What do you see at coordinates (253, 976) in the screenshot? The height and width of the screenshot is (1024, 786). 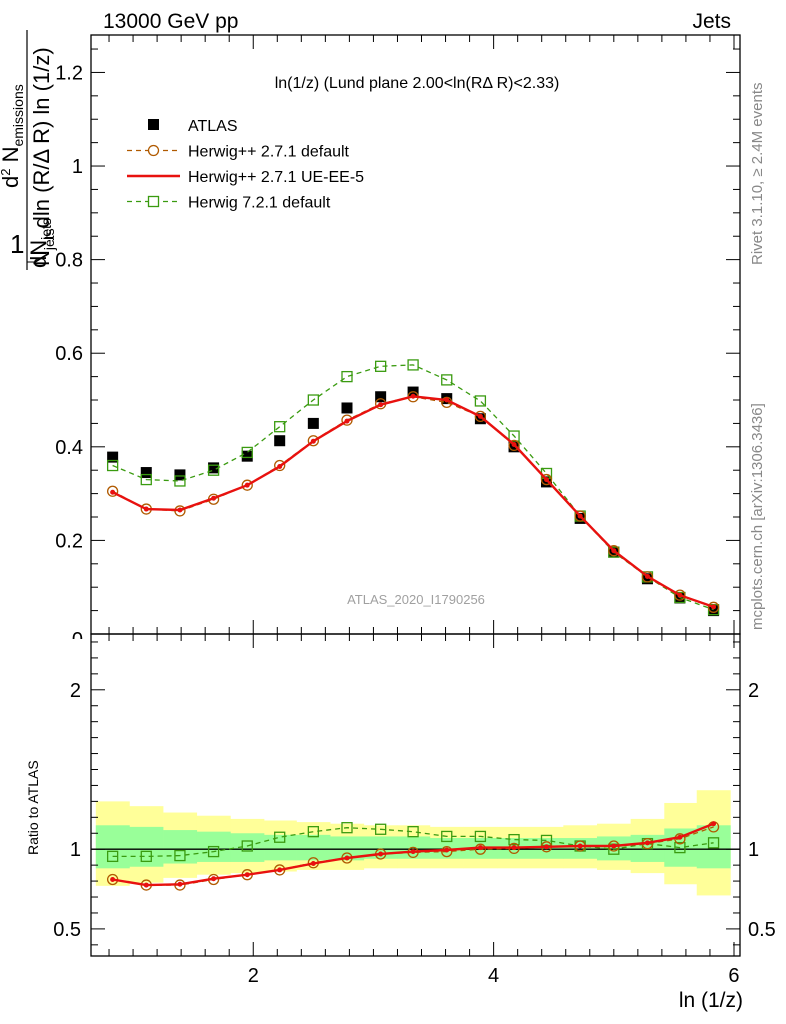 I see `x-tick-label: 2` at bounding box center [253, 976].